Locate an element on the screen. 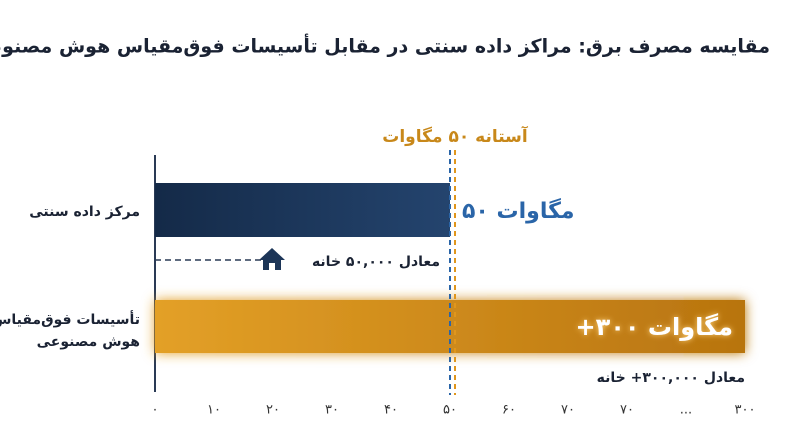  value-label: ۵۰ مگاوات is located at coordinates (518, 210).